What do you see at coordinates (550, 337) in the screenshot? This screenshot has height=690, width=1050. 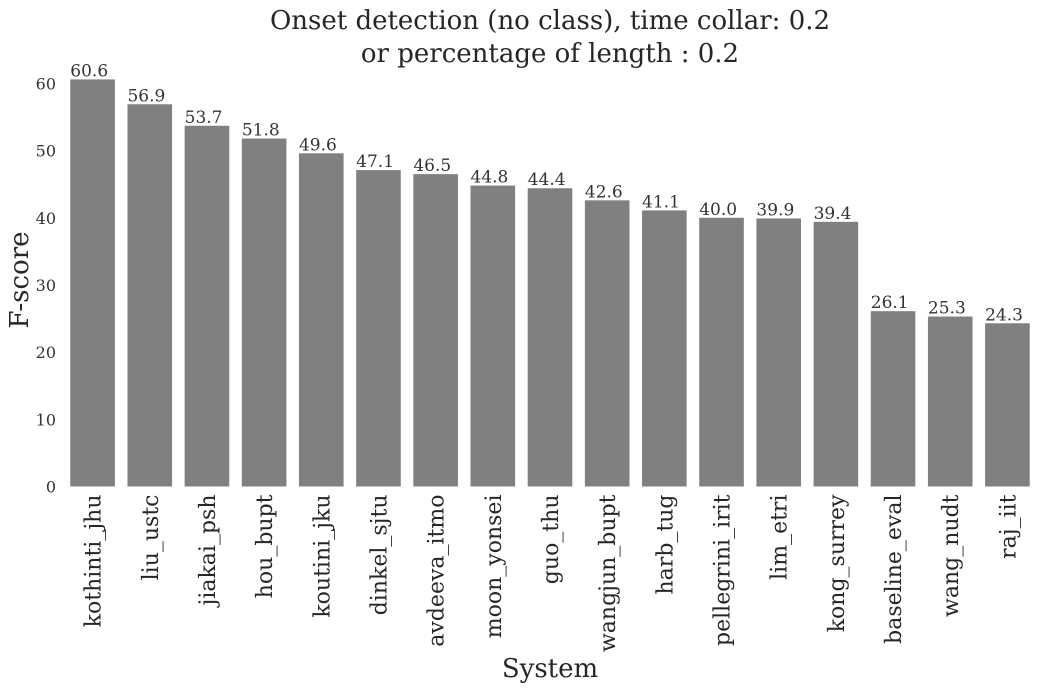 I see `bar-guo_thu` at bounding box center [550, 337].